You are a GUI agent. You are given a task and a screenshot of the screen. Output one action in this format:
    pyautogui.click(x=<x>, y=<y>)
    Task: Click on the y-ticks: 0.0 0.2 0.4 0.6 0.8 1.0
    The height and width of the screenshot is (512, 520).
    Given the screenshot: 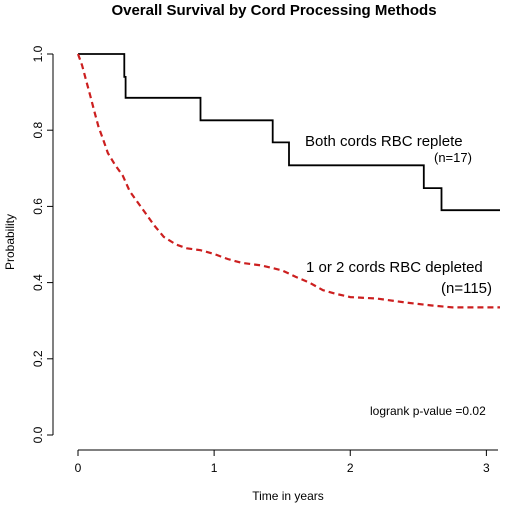 What is the action you would take?
    pyautogui.click(x=42, y=244)
    